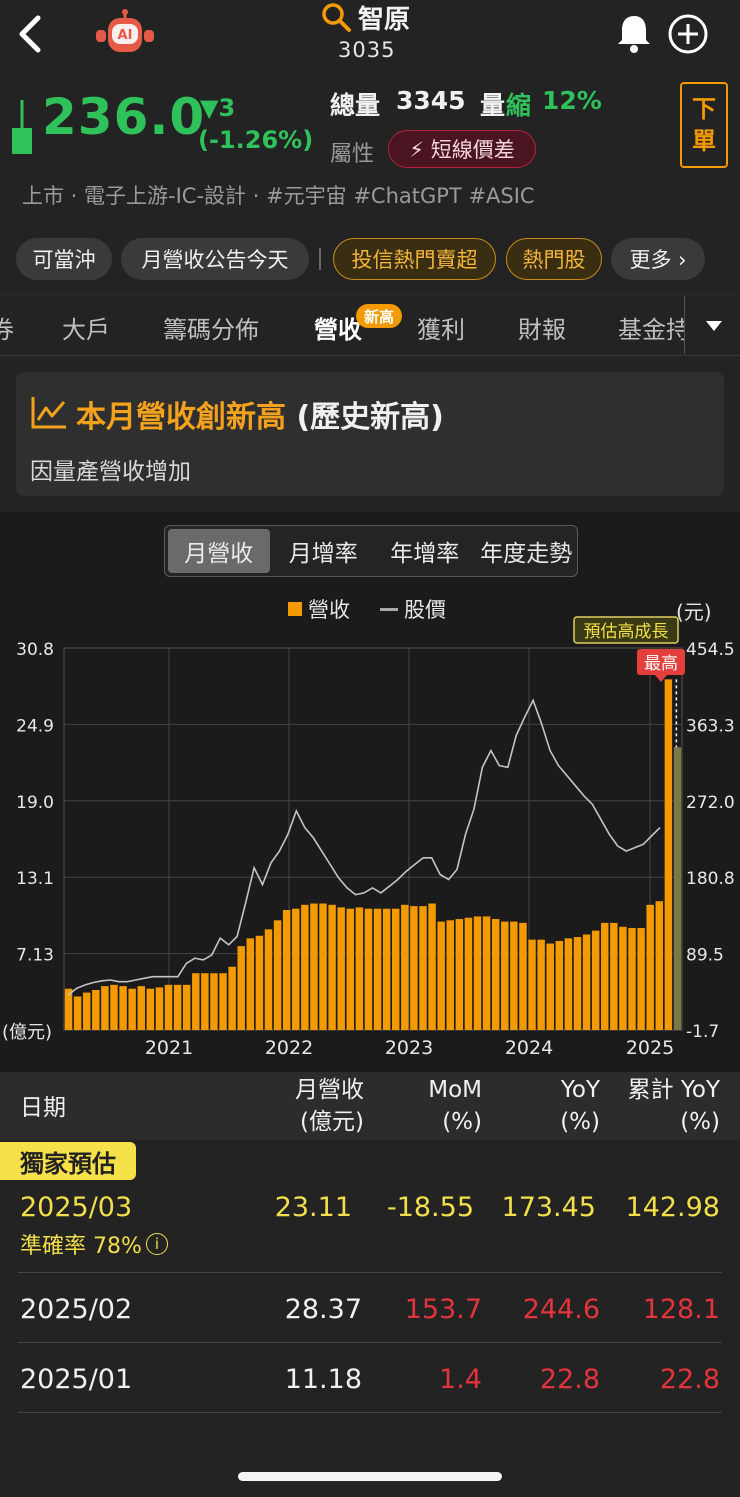  I want to click on highlight-card, so click(370, 434).